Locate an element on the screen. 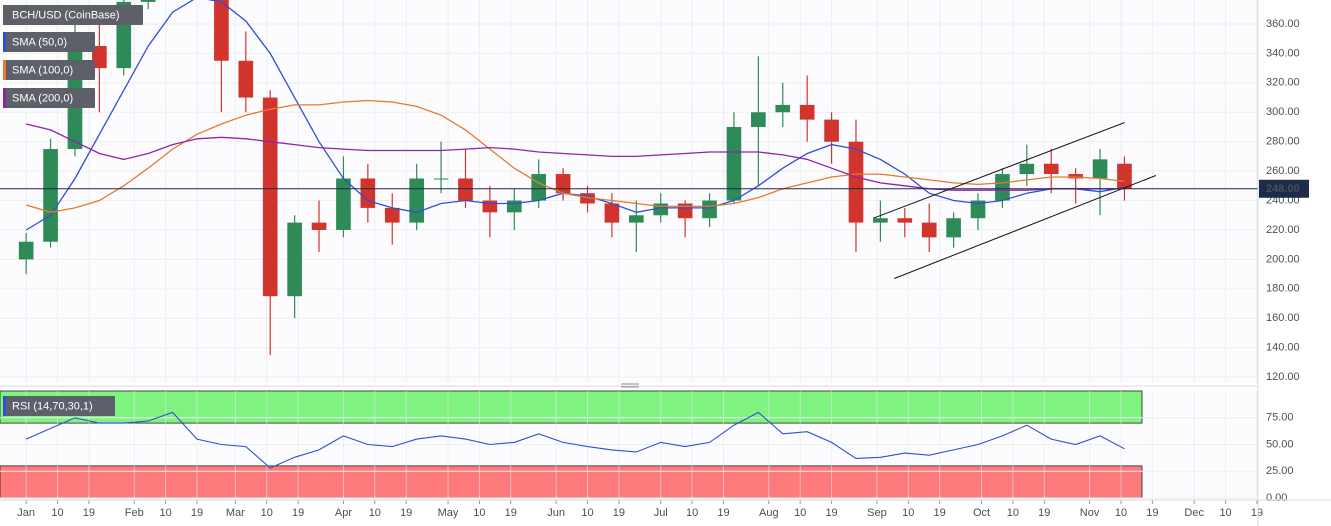 Image resolution: width=1331 pixels, height=526 pixels. y-tick-label: 160.00 is located at coordinates (1283, 318).